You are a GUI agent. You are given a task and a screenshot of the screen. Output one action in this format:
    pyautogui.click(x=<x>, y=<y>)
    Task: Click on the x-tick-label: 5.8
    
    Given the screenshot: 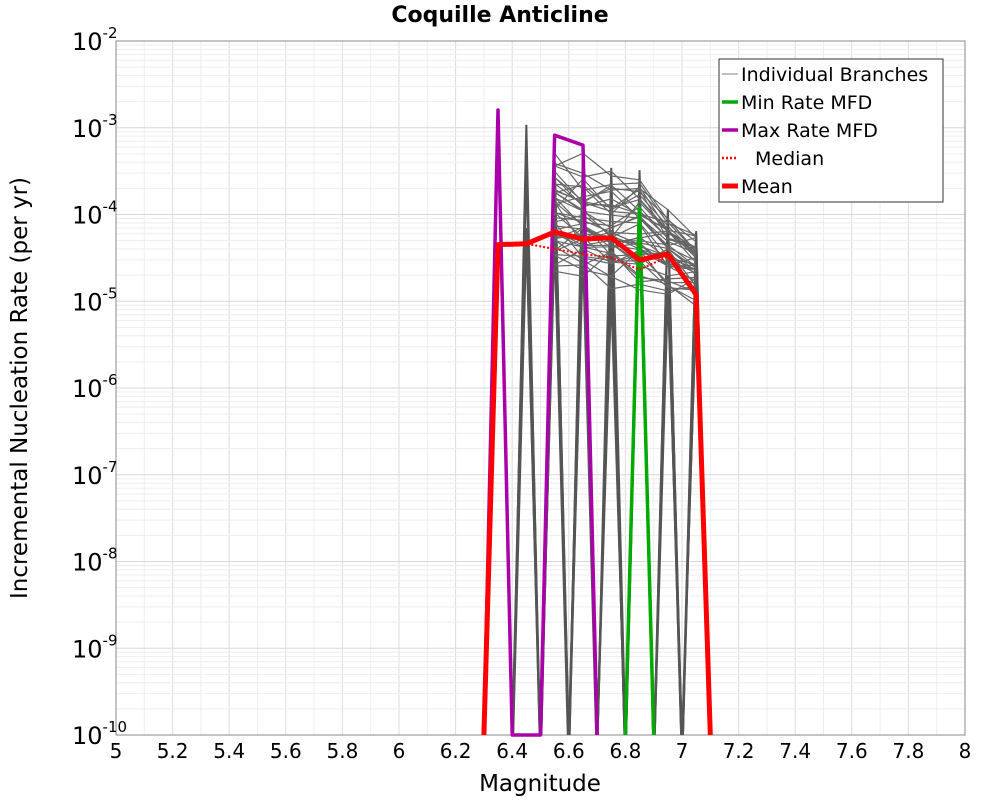 What is the action you would take?
    pyautogui.click(x=342, y=751)
    